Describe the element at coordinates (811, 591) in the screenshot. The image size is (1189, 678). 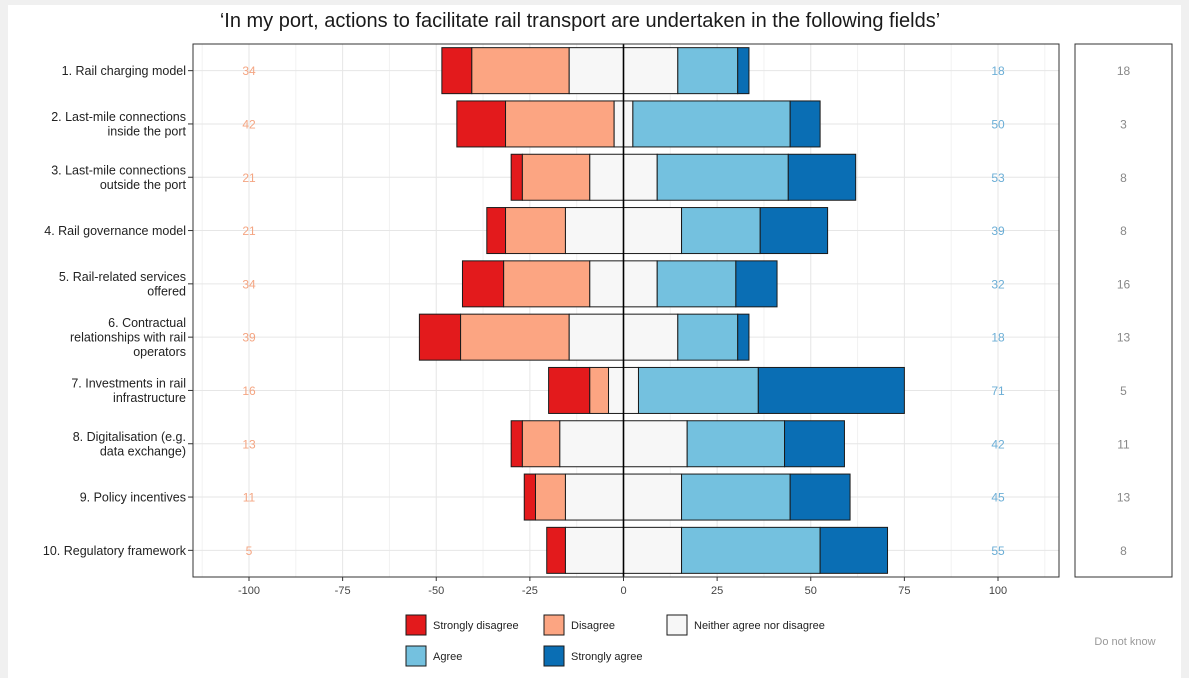
I see `x-tick-label: 50` at that location.